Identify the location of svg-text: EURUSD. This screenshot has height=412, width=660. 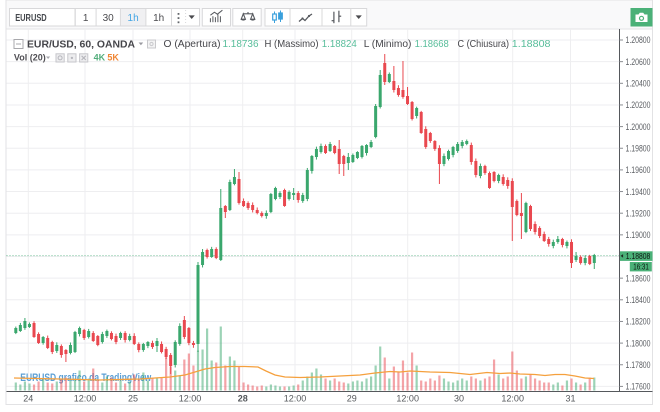
(31, 18).